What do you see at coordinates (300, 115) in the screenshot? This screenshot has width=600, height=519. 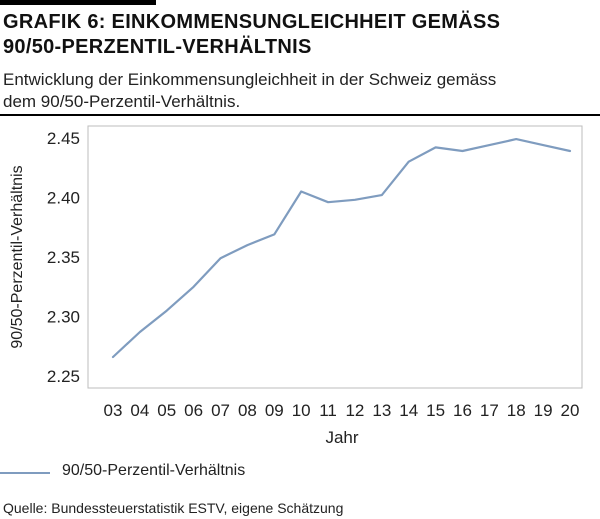 I see `header-divider` at bounding box center [300, 115].